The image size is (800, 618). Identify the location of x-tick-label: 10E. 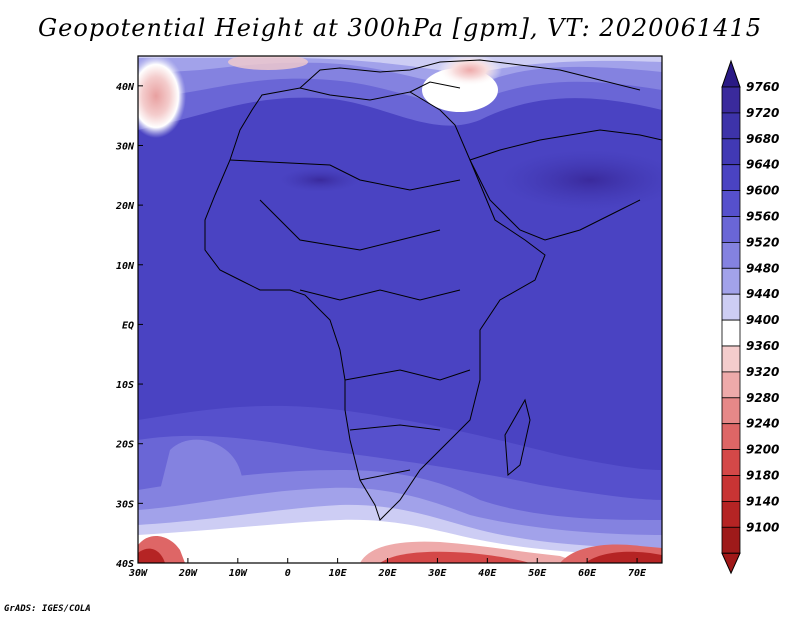
(338, 573).